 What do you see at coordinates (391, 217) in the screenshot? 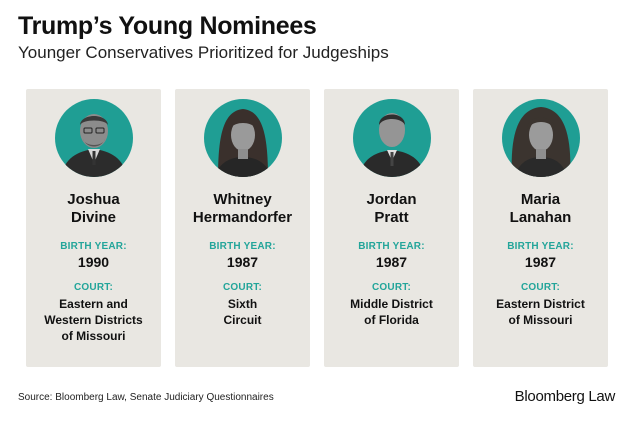
I see `nominee-last-name: Pratt` at bounding box center [391, 217].